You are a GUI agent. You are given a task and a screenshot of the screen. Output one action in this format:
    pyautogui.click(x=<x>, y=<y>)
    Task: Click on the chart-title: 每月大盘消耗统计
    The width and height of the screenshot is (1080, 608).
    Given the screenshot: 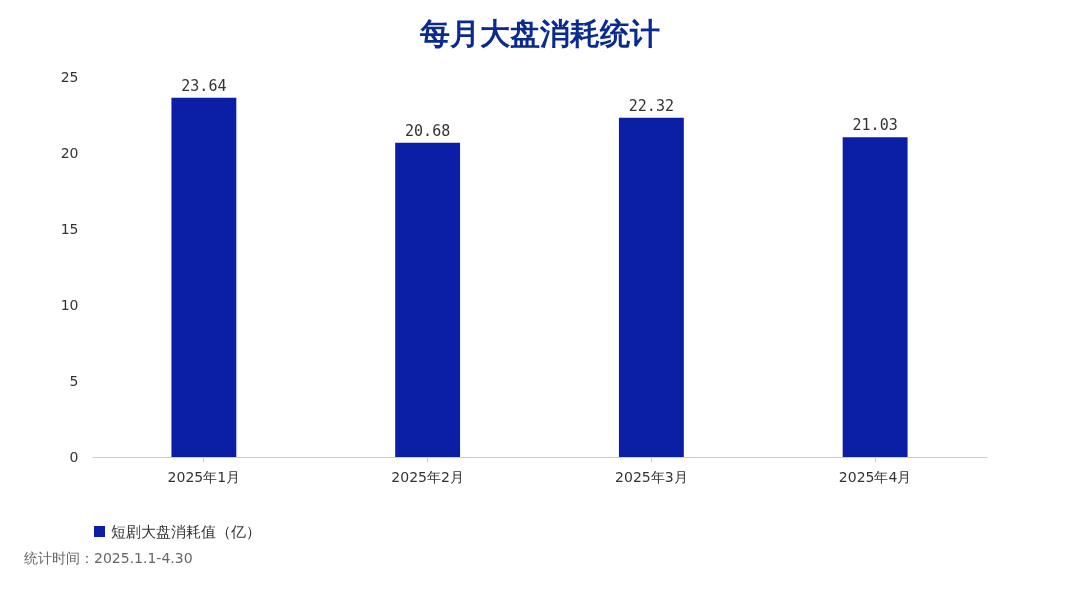 What is the action you would take?
    pyautogui.click(x=539, y=33)
    